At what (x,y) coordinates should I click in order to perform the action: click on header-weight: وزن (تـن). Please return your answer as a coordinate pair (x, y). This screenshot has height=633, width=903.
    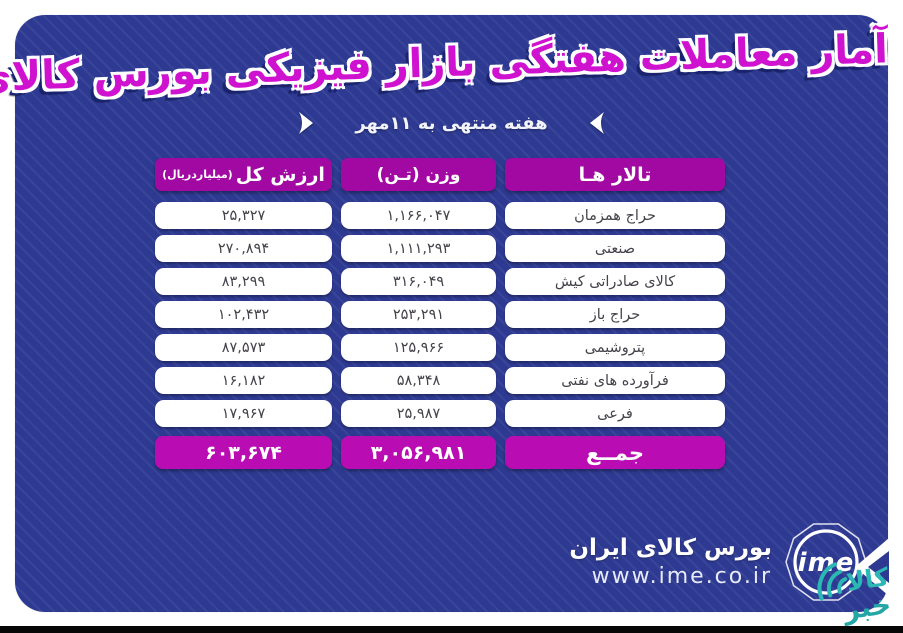
    Looking at the image, I should click on (418, 174).